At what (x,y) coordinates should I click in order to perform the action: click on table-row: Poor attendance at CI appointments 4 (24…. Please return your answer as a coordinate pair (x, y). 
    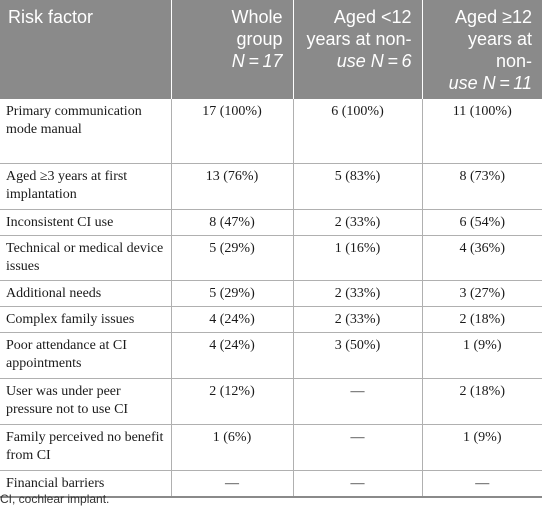
    Looking at the image, I should click on (271, 355).